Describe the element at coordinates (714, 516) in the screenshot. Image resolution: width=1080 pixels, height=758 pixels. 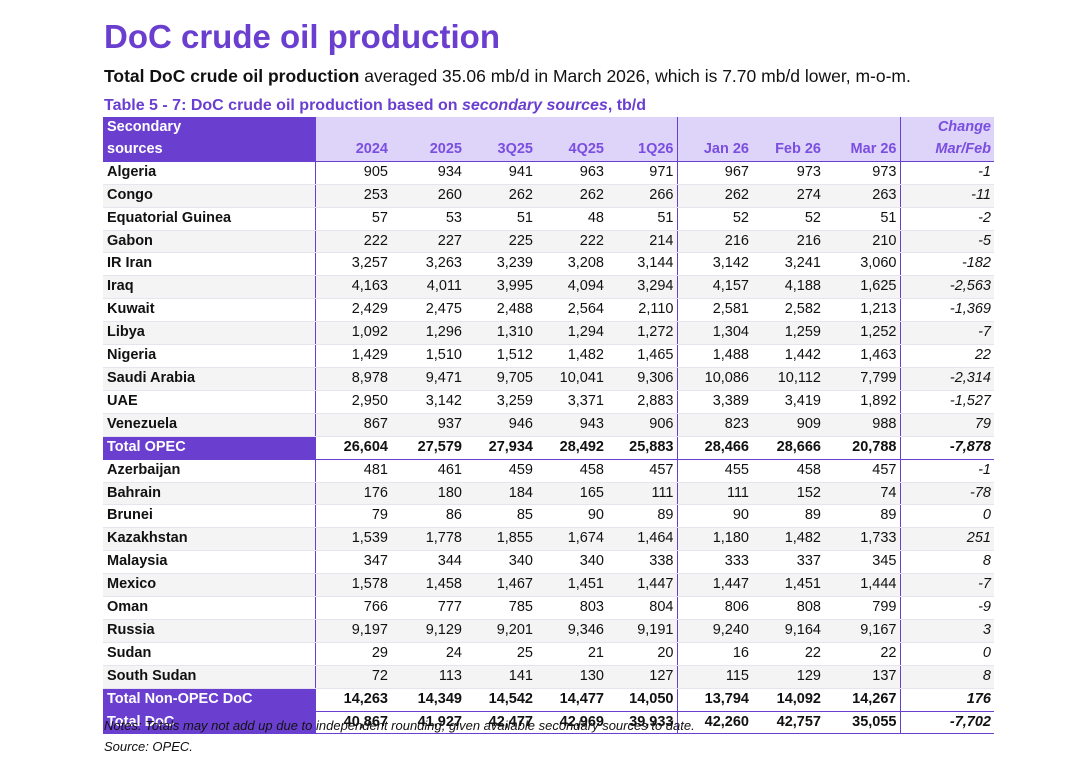
I see `value-cell: 90` at that location.